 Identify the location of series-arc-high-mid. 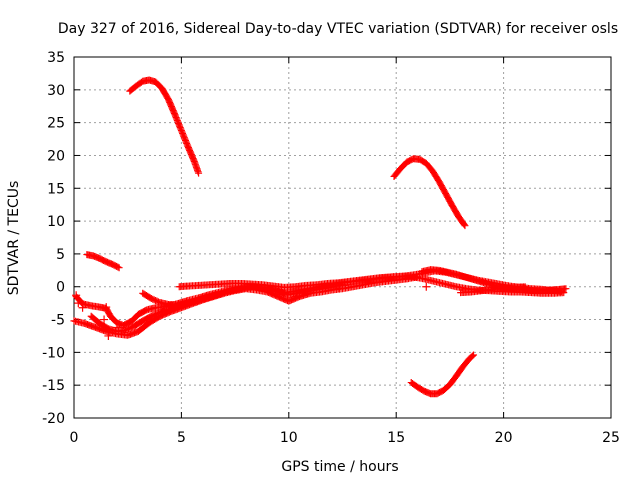
(429, 192).